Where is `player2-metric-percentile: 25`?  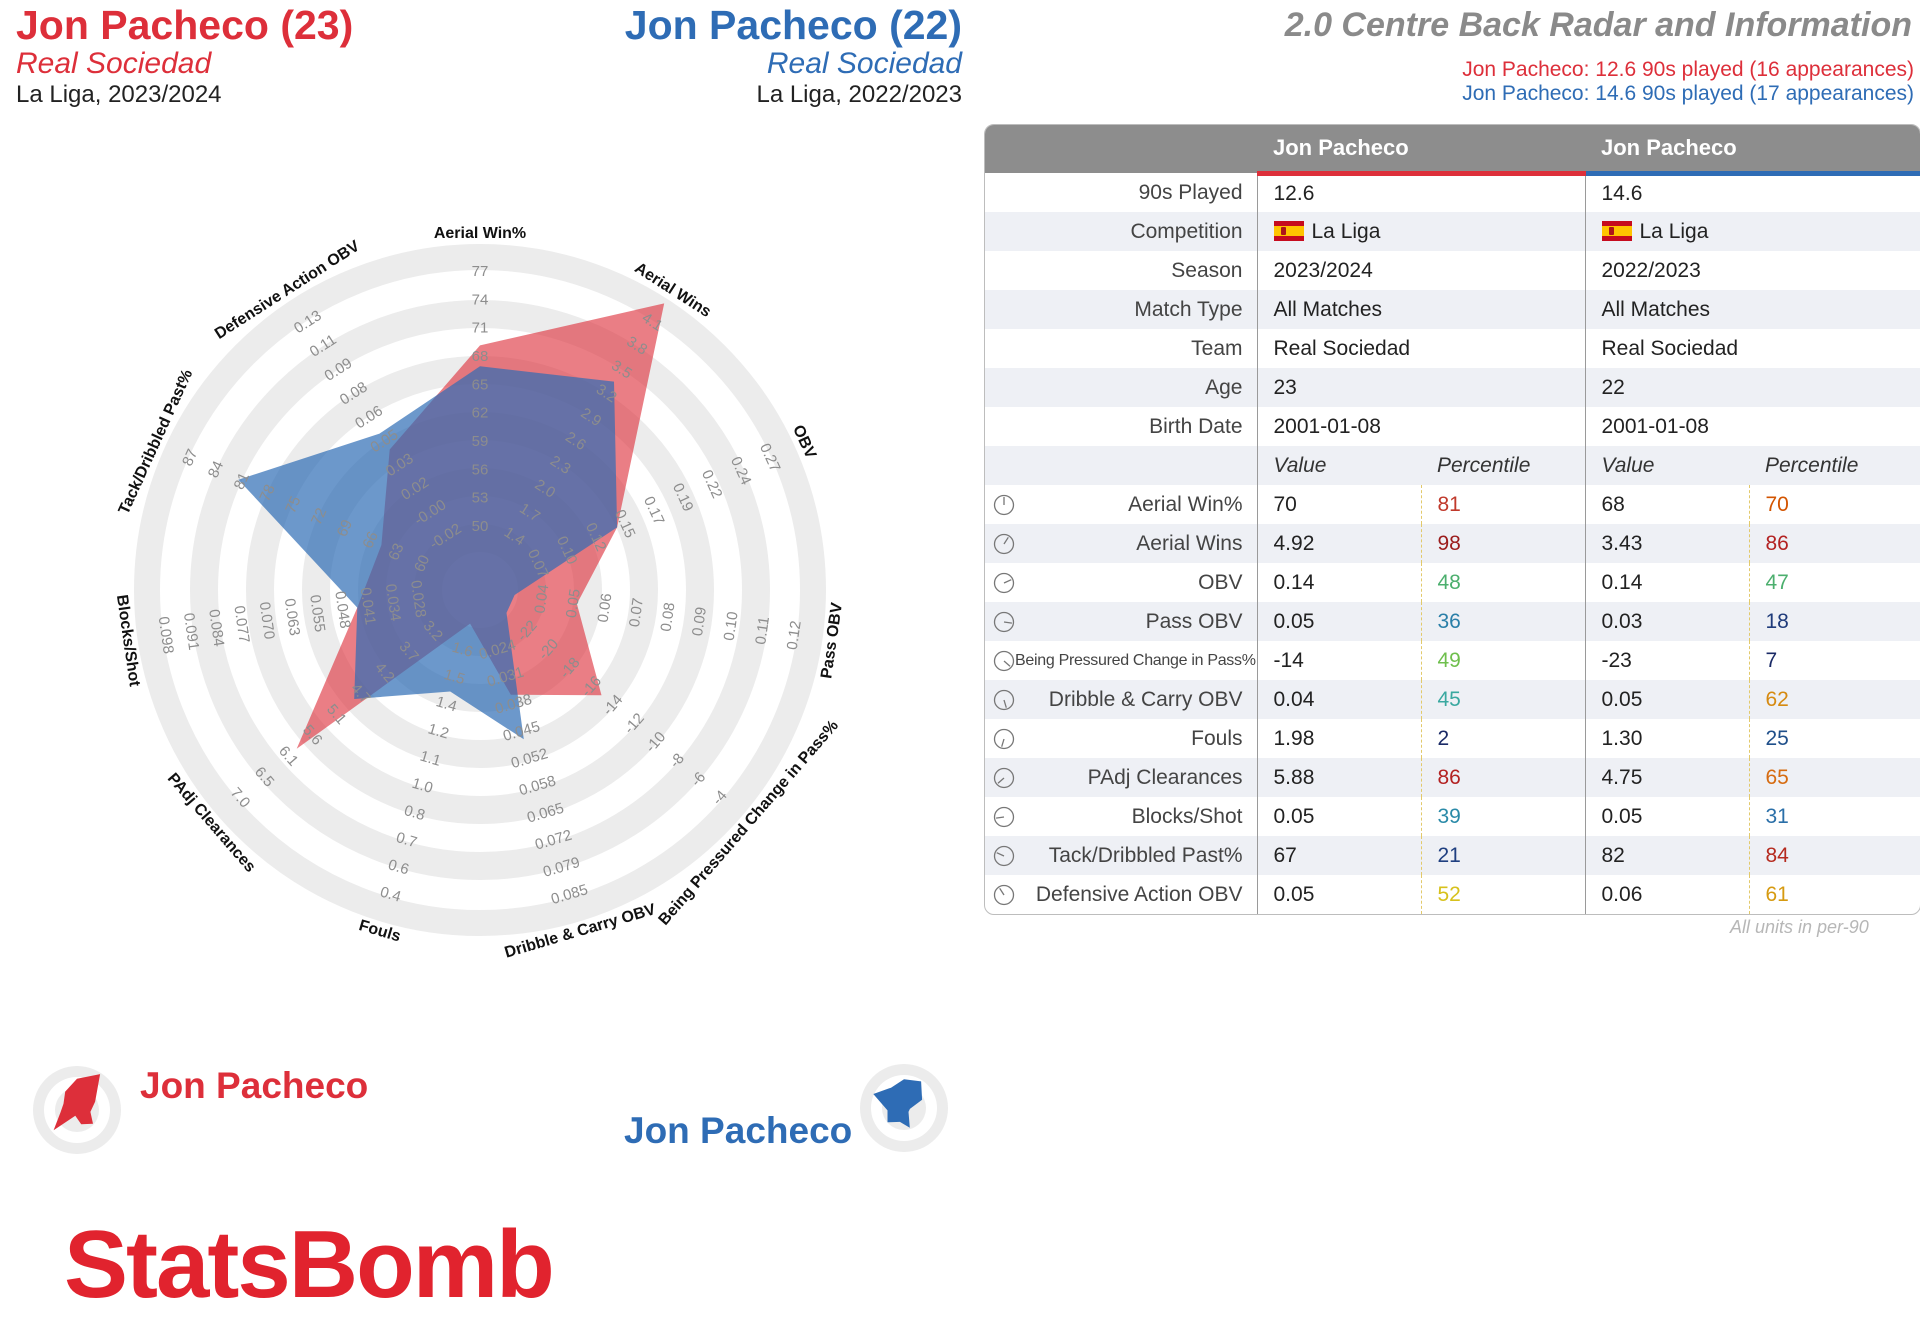
player2-metric-percentile: 25 is located at coordinates (1834, 738).